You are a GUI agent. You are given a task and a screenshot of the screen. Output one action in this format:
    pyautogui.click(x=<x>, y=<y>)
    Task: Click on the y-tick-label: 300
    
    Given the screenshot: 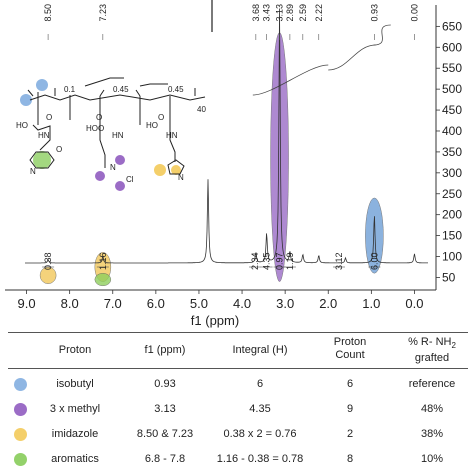 What is the action you would take?
    pyautogui.click(x=452, y=173)
    